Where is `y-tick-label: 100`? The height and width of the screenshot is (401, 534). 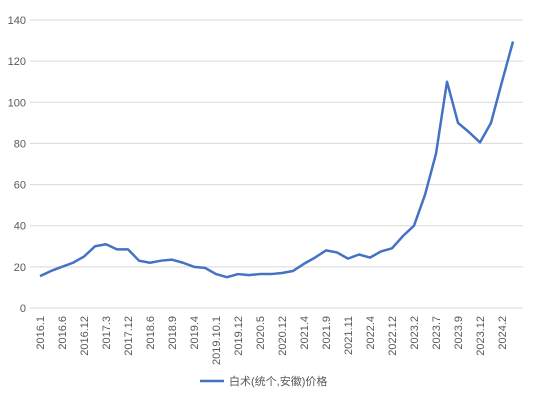 y-tick-label: 100 is located at coordinates (17, 103).